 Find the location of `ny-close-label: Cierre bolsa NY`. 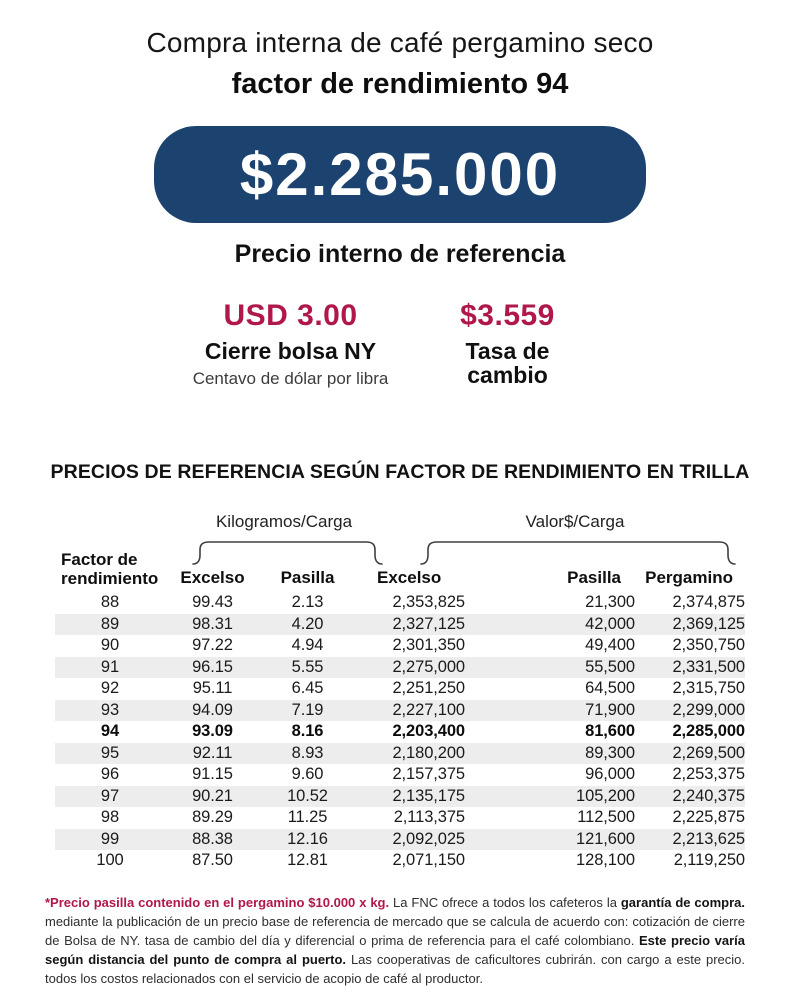

ny-close-label: Cierre bolsa NY is located at coordinates (290, 351).